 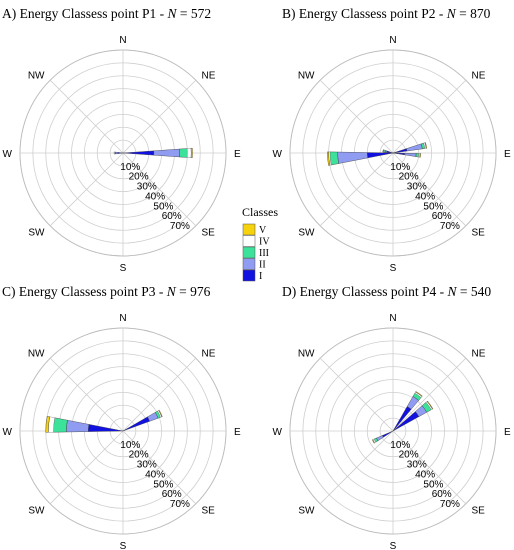 I want to click on legend-swatch-iii, so click(x=249, y=252).